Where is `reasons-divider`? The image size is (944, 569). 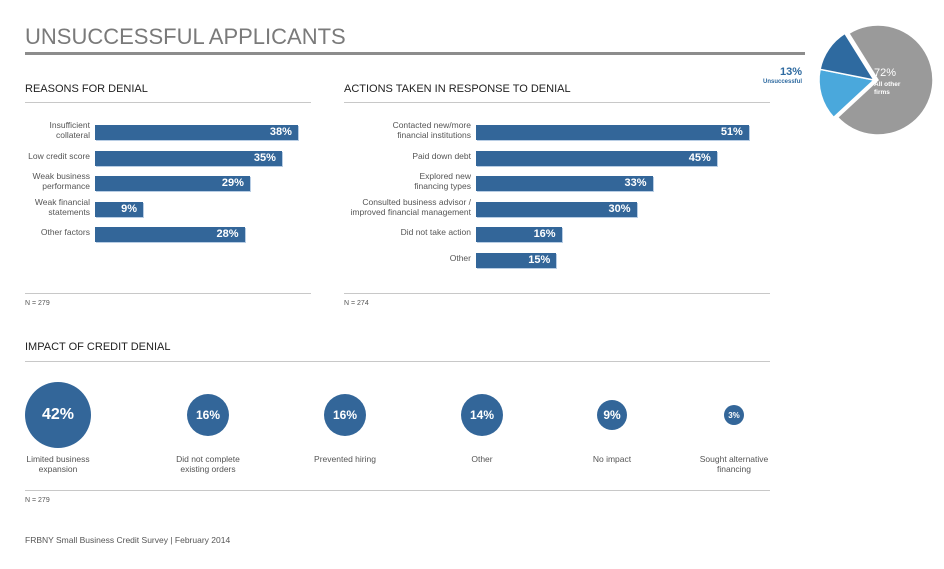 reasons-divider is located at coordinates (168, 102).